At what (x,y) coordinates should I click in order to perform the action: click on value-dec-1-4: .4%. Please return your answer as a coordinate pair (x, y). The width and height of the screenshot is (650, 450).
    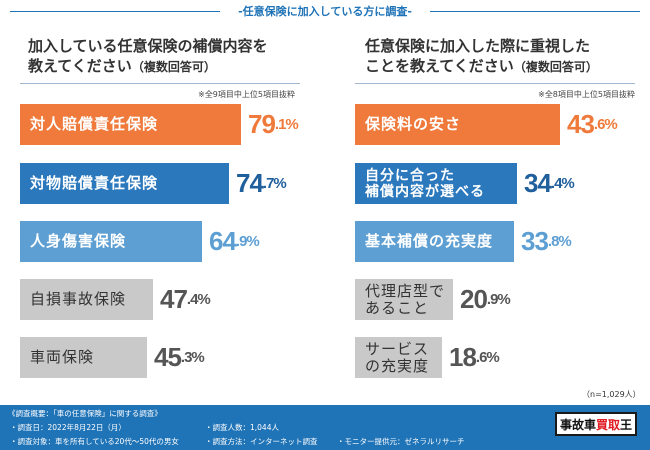
    Looking at the image, I should click on (198, 299).